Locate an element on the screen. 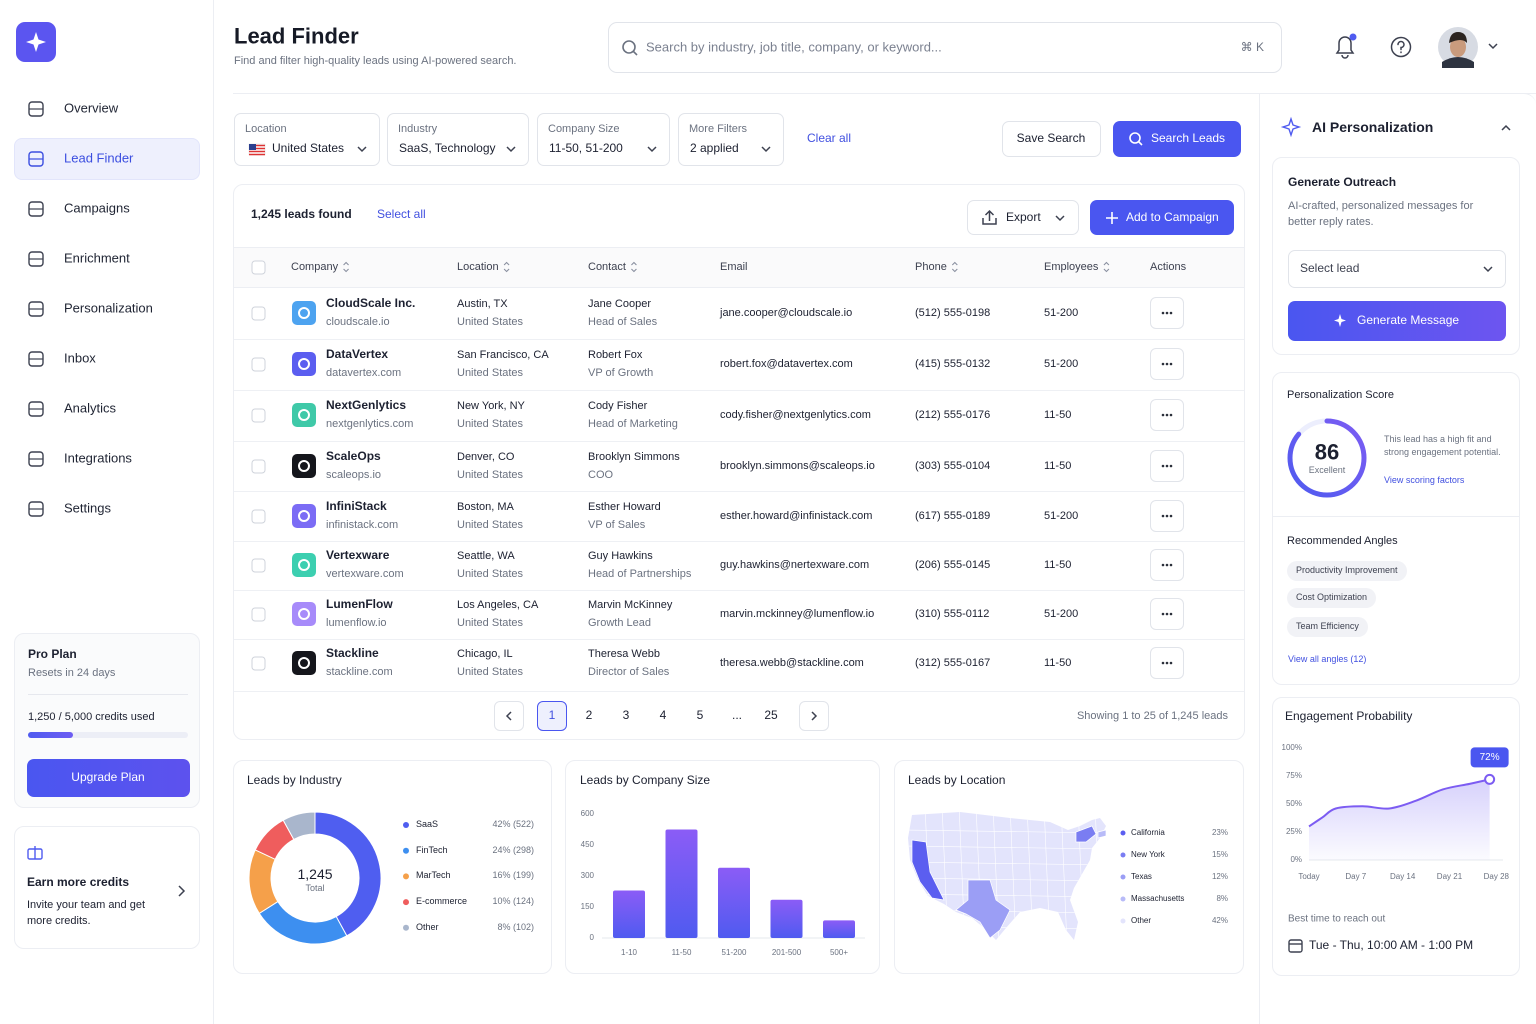 The height and width of the screenshot is (1024, 1536). page-number: 1 is located at coordinates (552, 715).